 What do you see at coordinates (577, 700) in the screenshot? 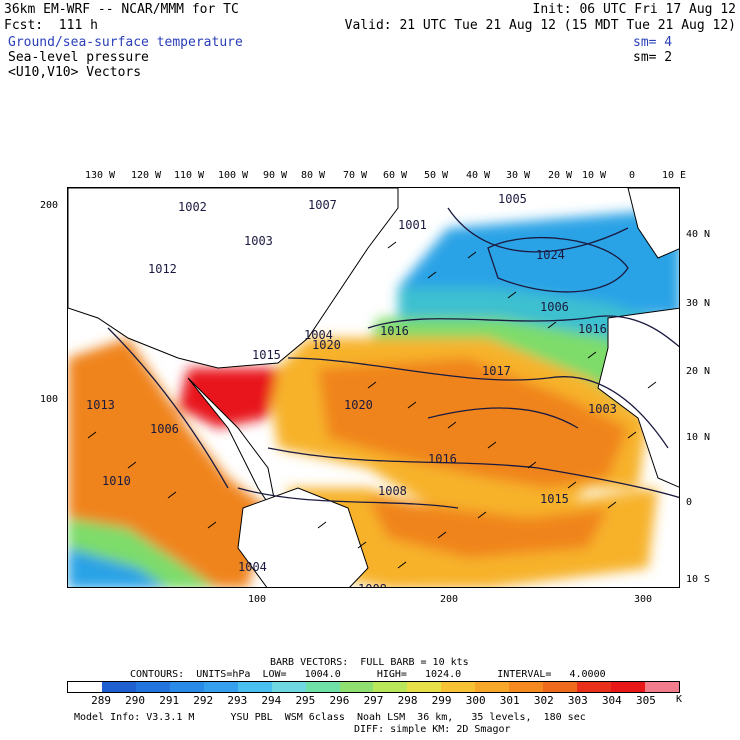
I see `colorbar-tick-label: 303` at bounding box center [577, 700].